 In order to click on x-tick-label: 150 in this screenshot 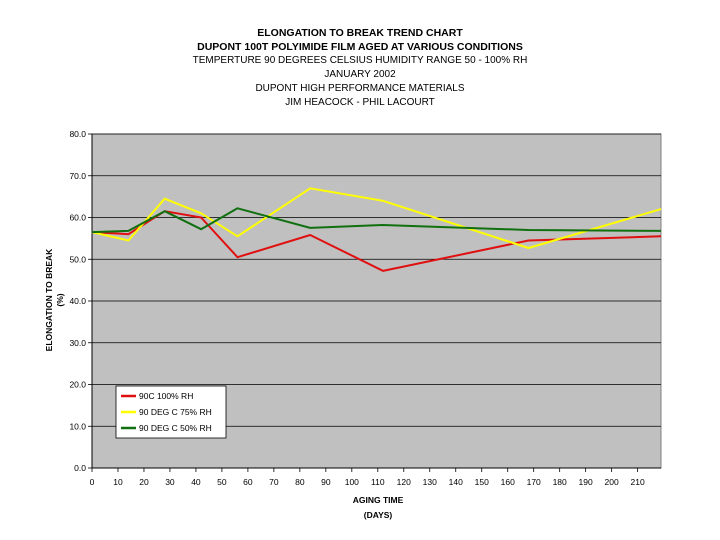, I will do `click(482, 482)`.